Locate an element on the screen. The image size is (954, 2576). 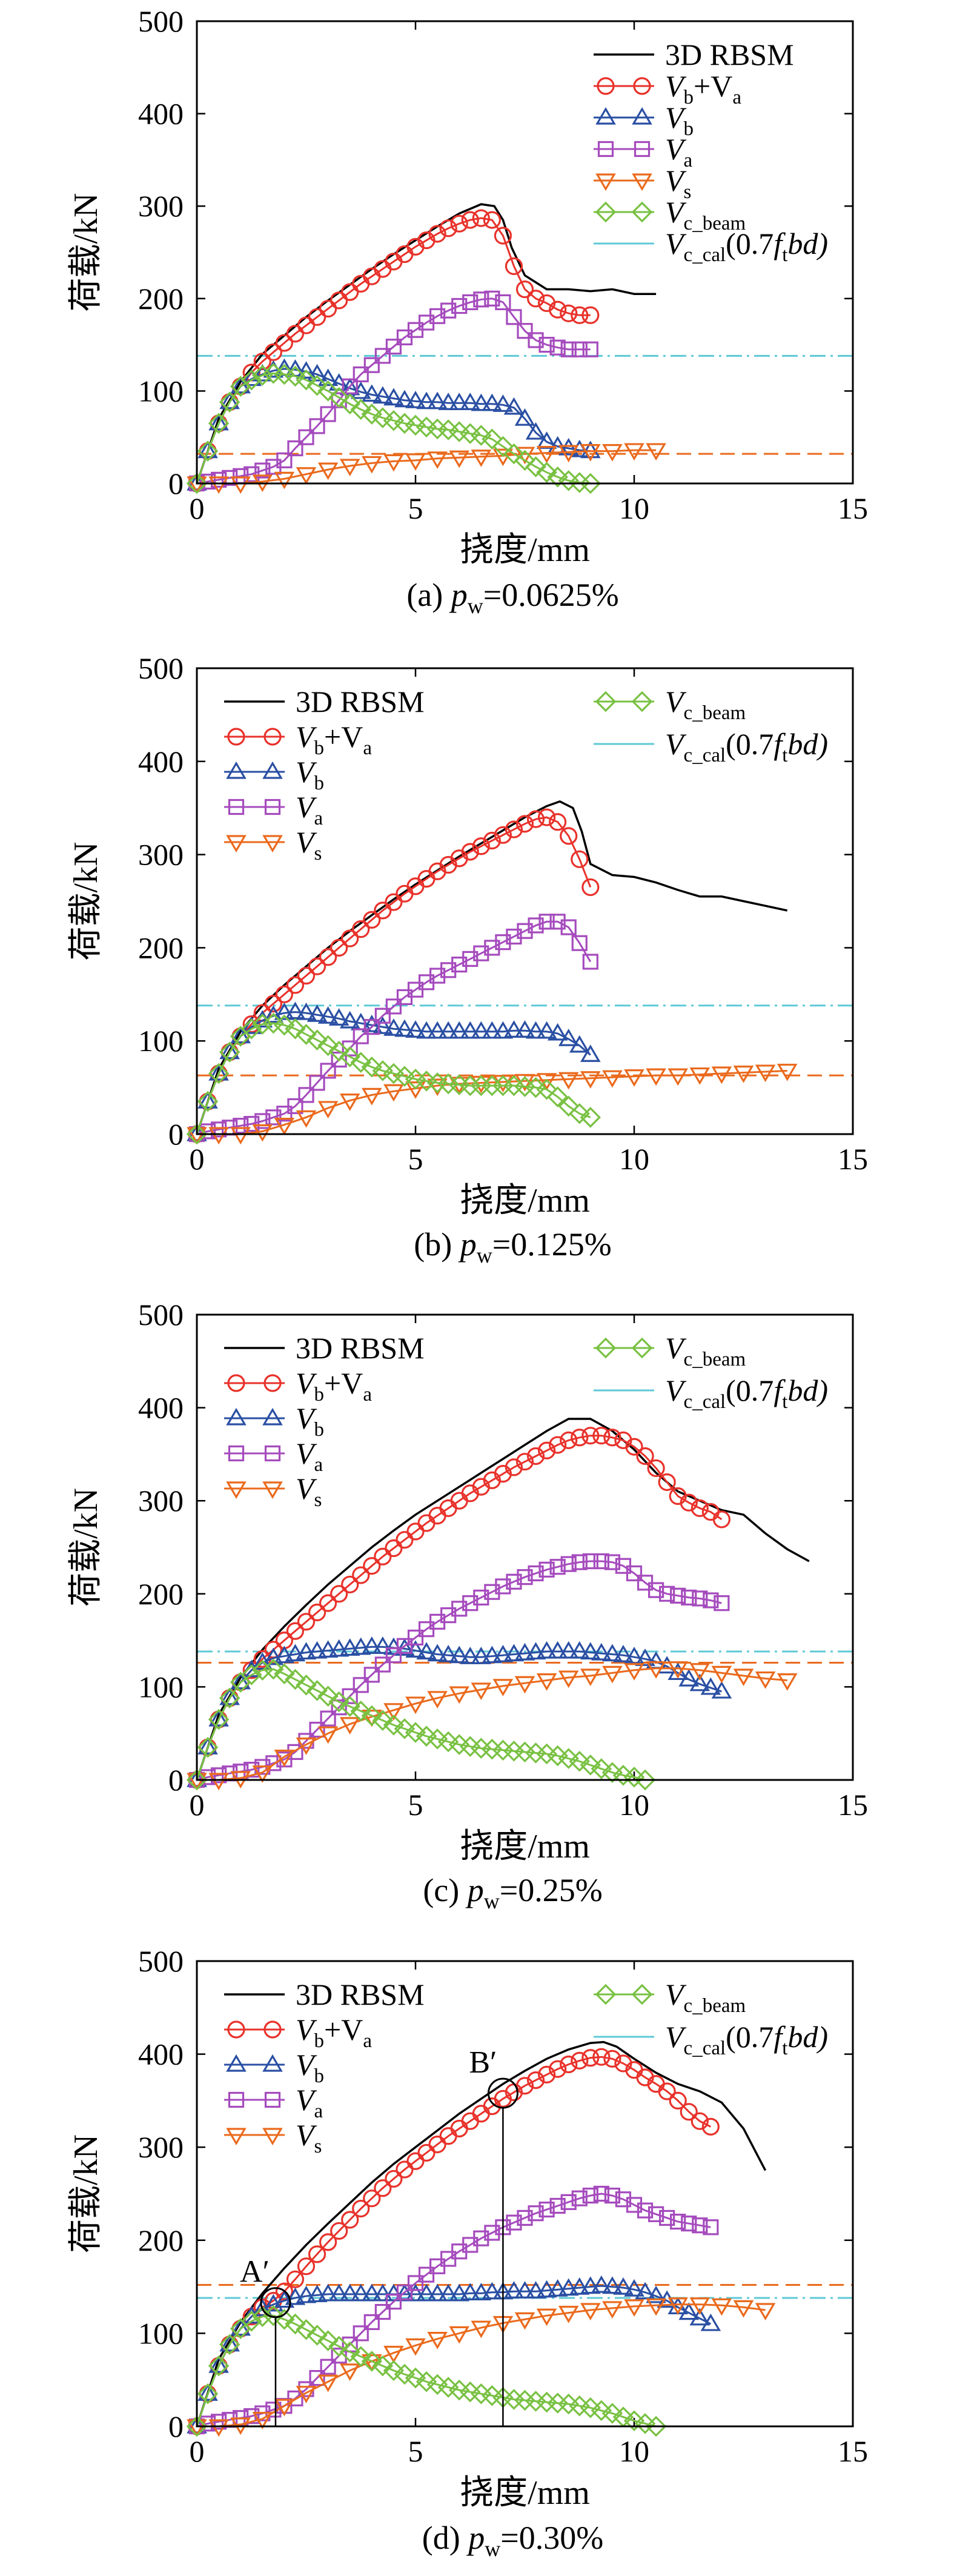
legend-item-vs: Vs is located at coordinates (273, 1491).